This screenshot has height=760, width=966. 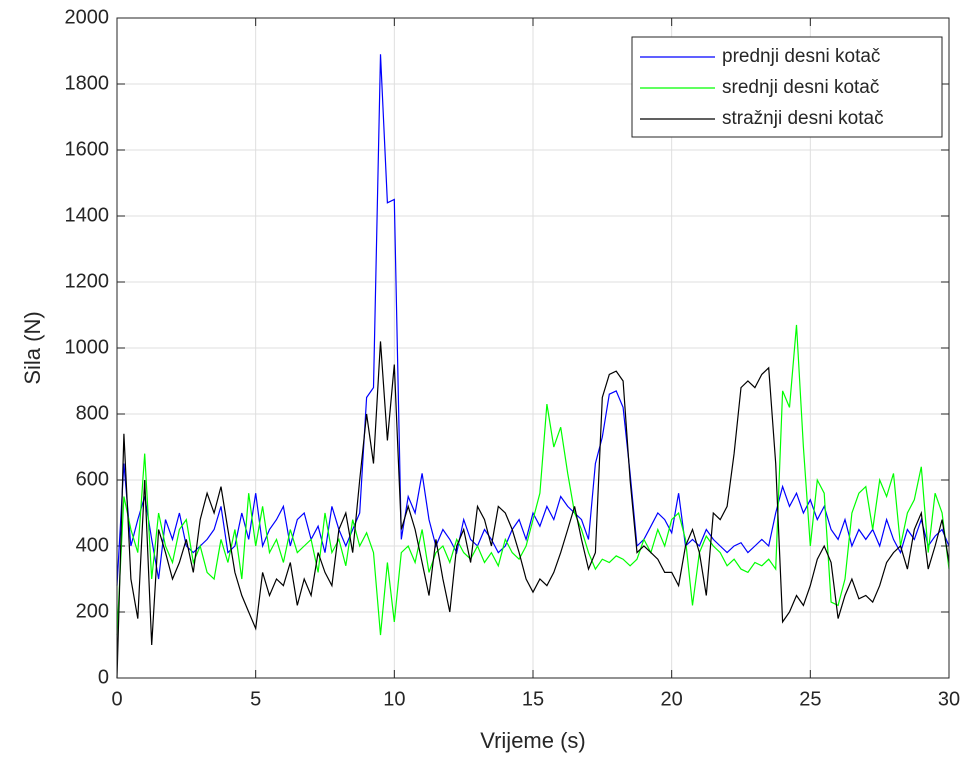 I want to click on y-tick-label: 800, so click(x=92, y=413).